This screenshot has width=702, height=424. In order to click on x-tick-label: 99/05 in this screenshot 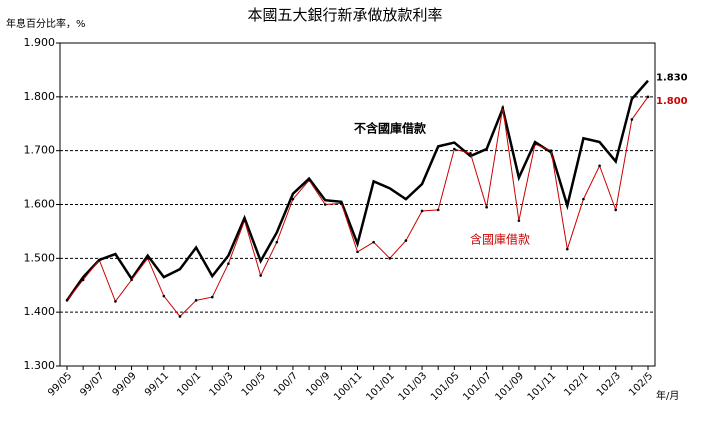, I will do `click(60, 384)`.